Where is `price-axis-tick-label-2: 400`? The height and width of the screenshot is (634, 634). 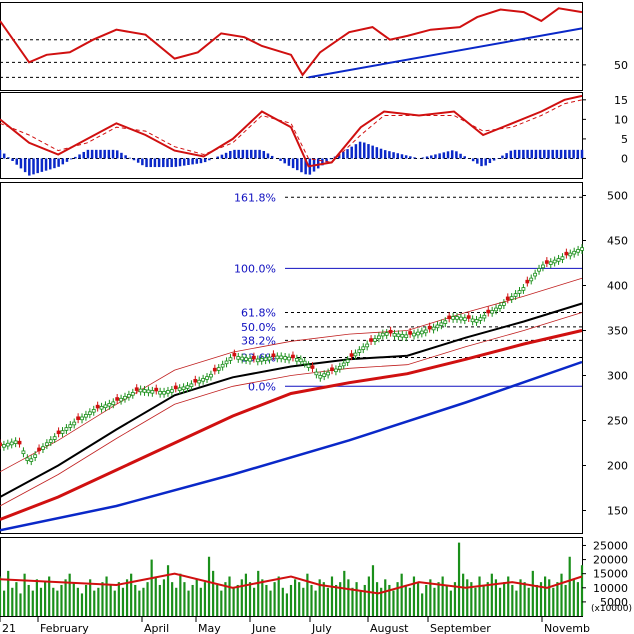 price-axis-tick-label-2: 400 is located at coordinates (617, 286).